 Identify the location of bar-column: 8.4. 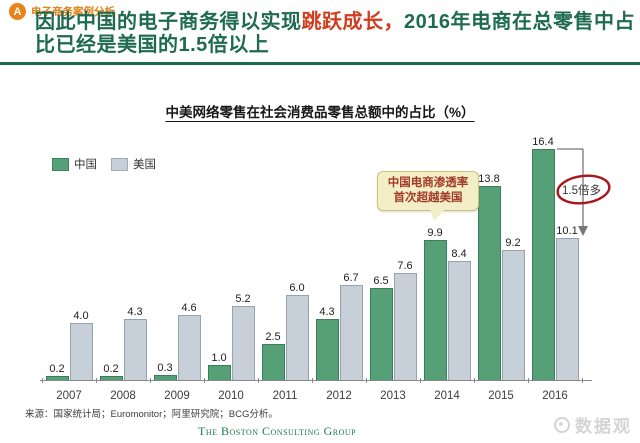
(459, 314).